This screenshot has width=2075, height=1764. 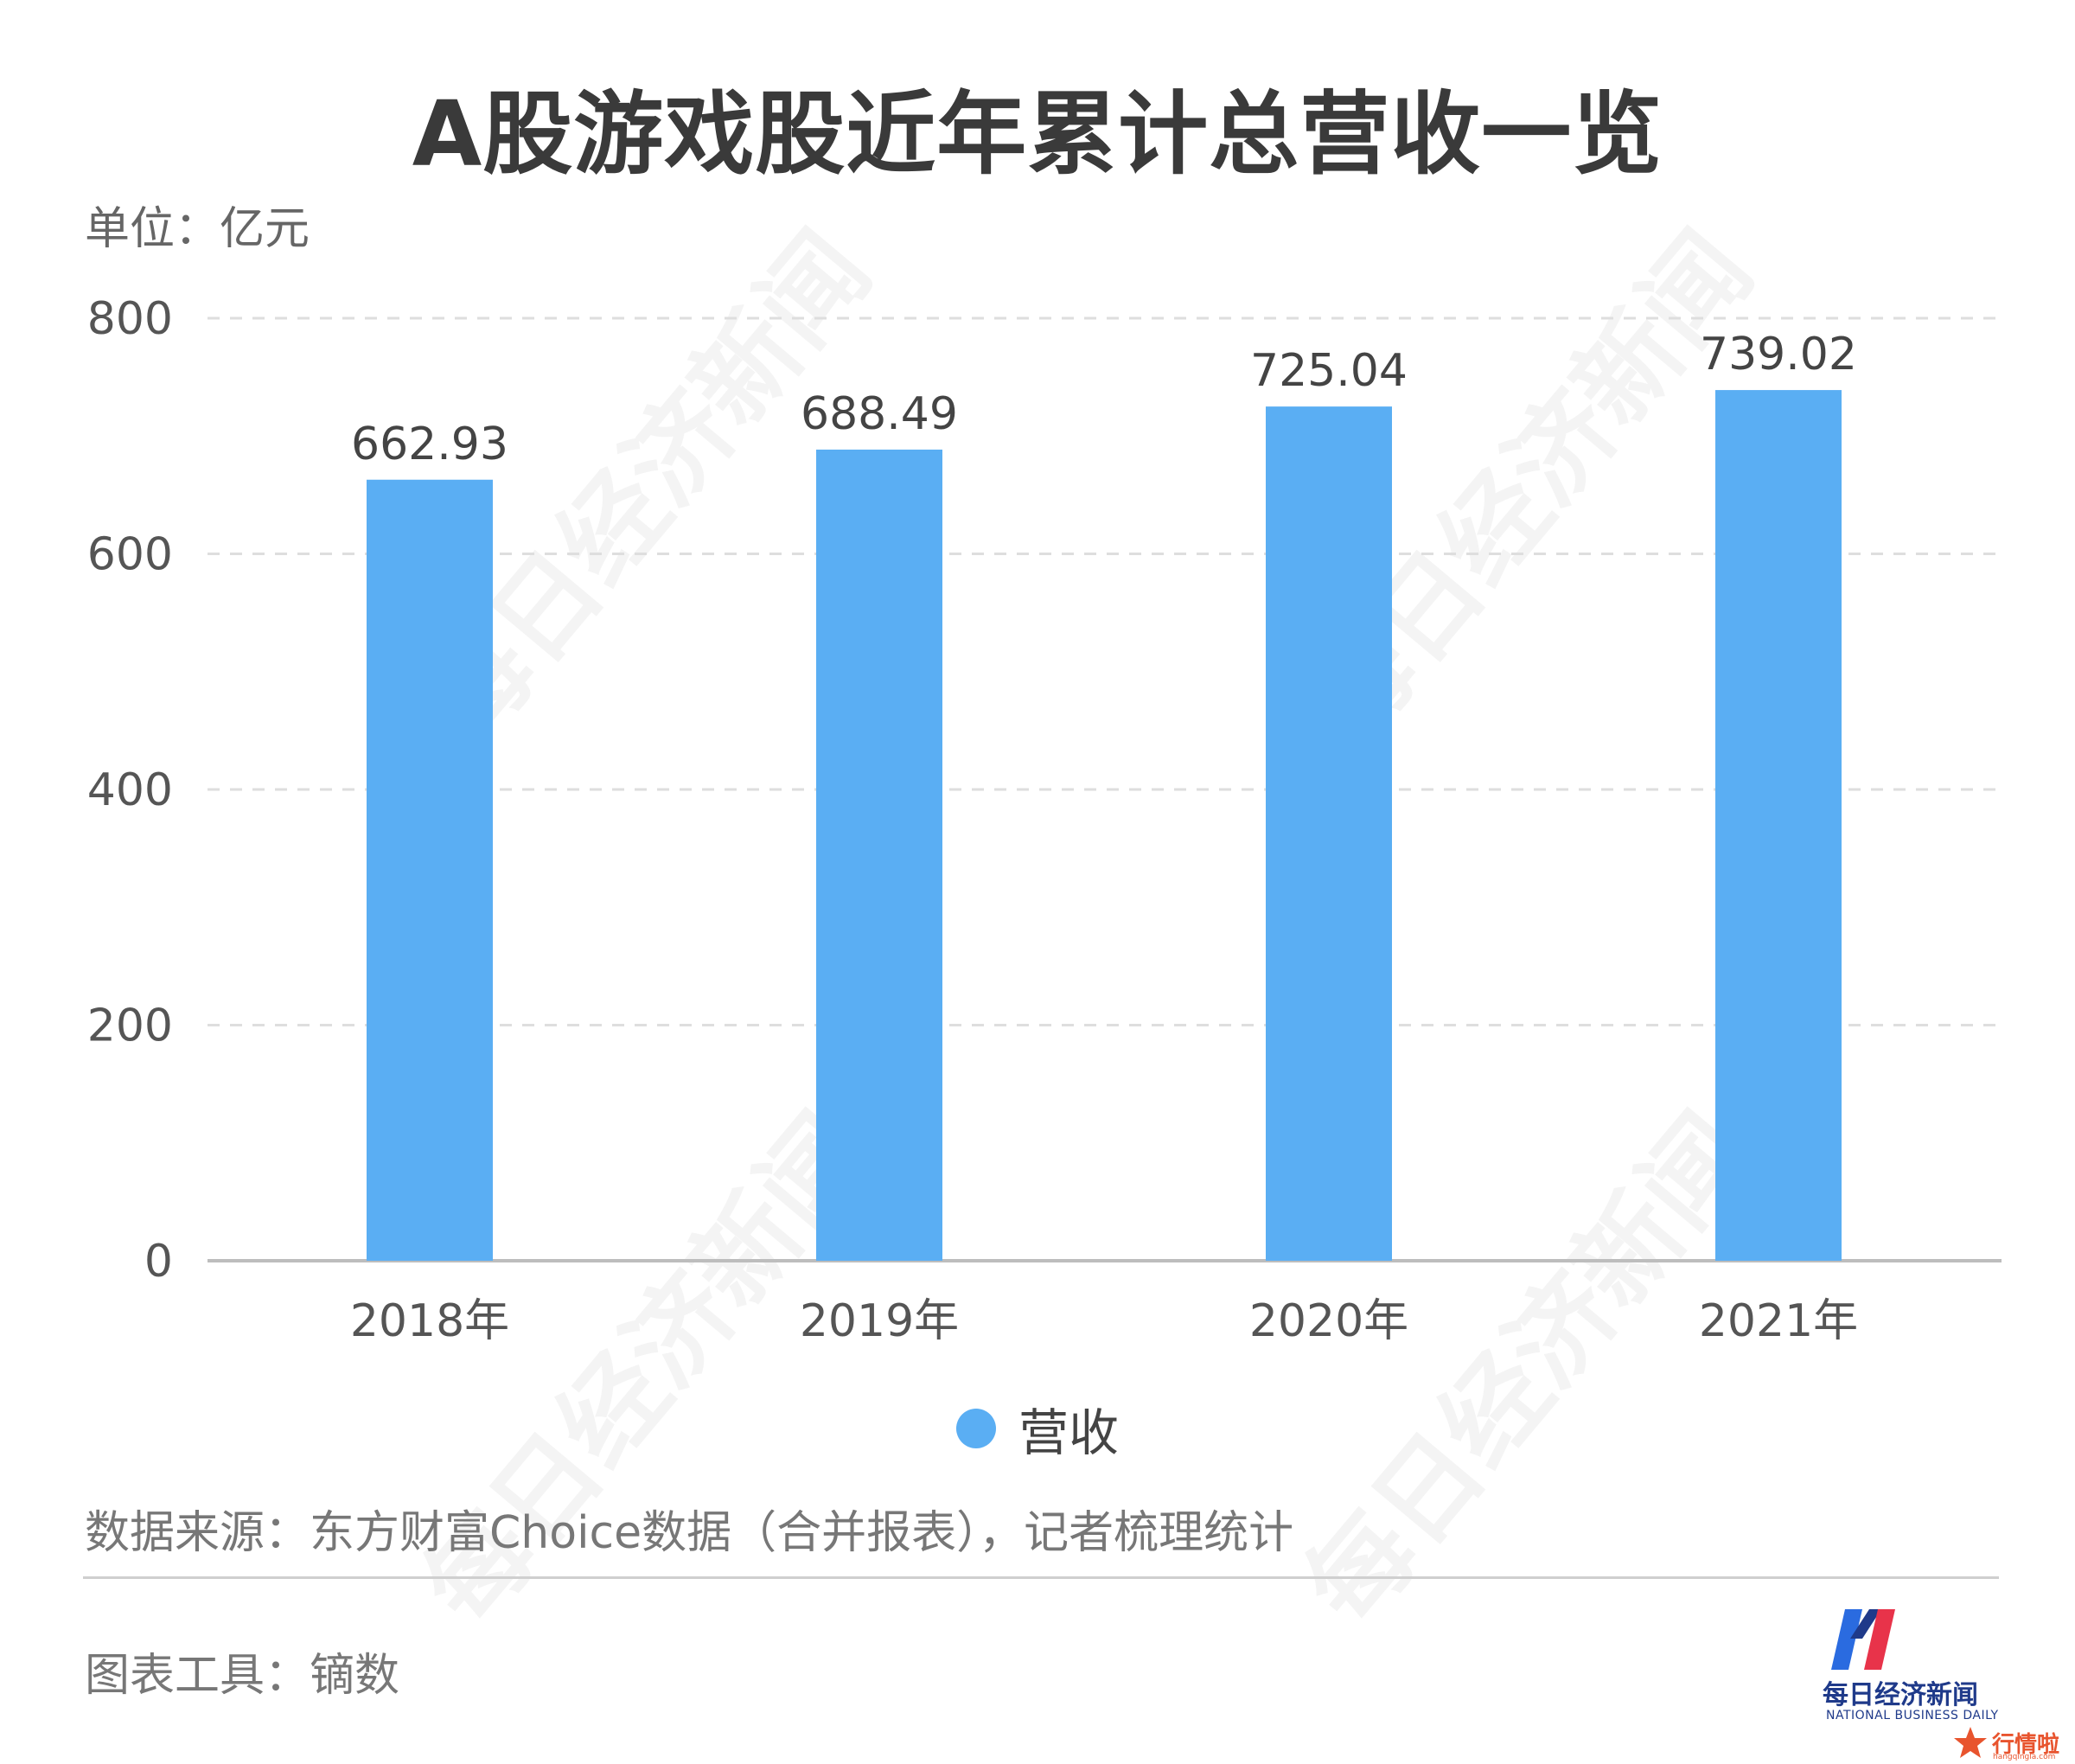 What do you see at coordinates (158, 1262) in the screenshot?
I see `y-tick-label: 0` at bounding box center [158, 1262].